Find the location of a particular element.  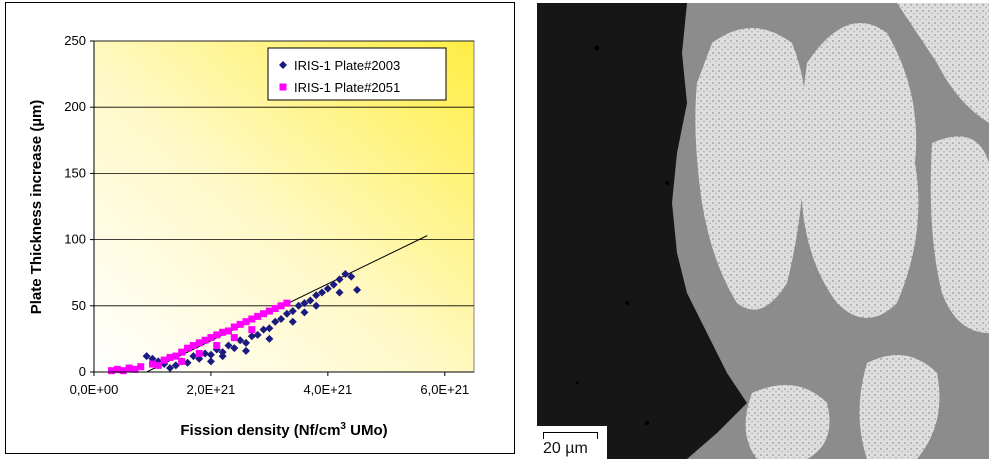

x-tick-label: 2,0E+21 is located at coordinates (211, 389).